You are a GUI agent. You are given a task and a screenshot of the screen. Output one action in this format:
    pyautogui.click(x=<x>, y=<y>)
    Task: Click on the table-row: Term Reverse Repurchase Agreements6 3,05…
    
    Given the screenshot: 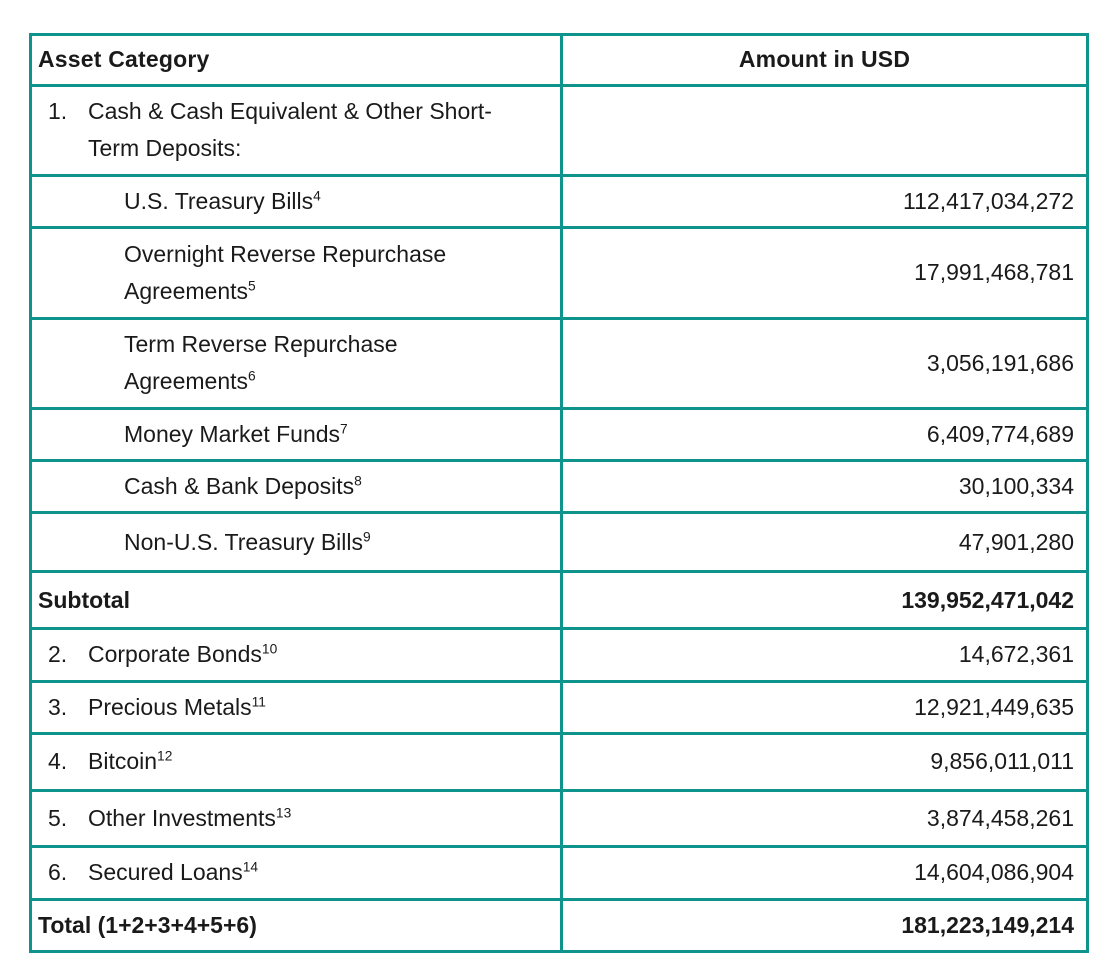 What is the action you would take?
    pyautogui.click(x=559, y=363)
    